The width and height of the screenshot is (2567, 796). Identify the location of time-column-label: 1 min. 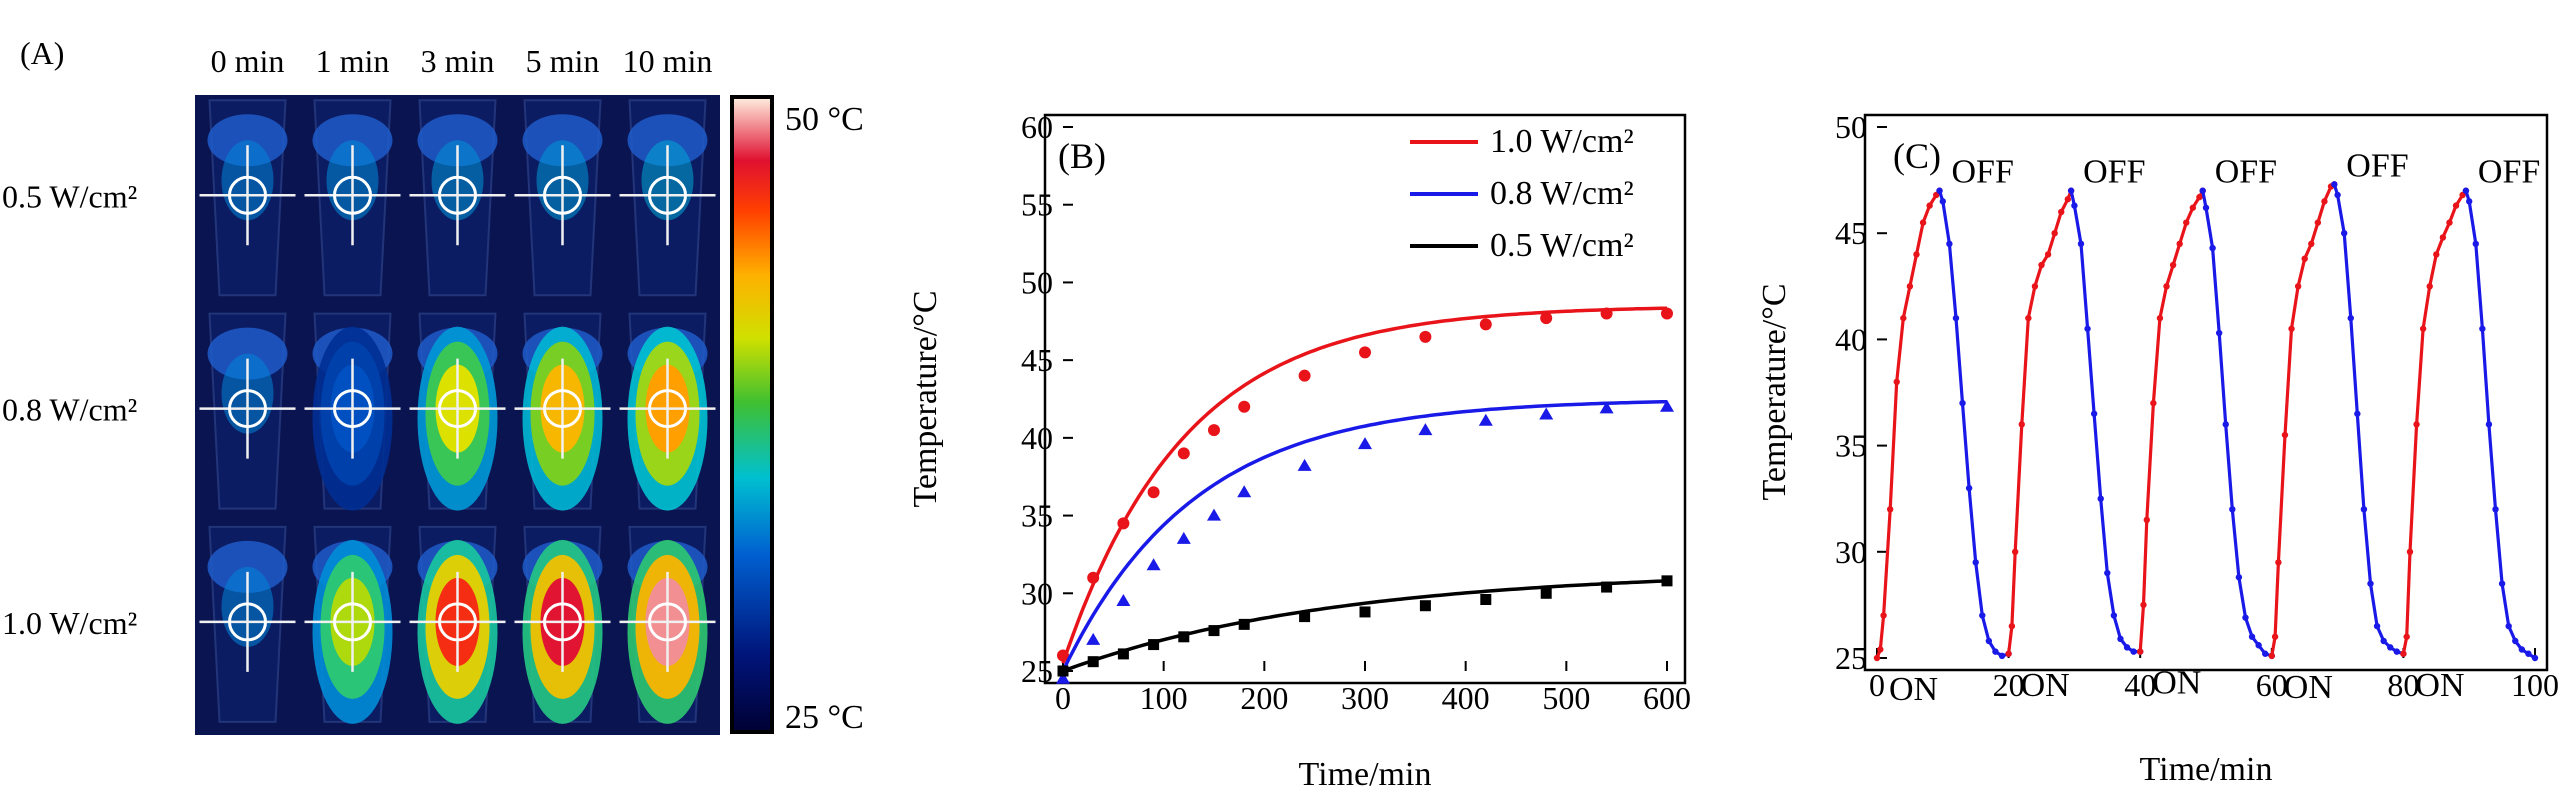
(353, 61).